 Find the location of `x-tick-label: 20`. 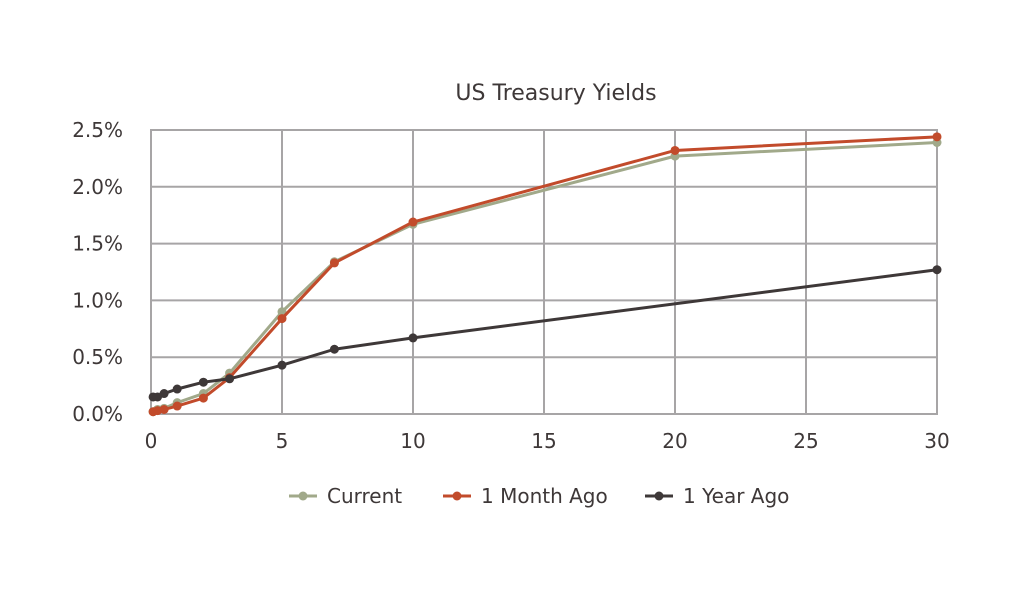

x-tick-label: 20 is located at coordinates (674, 441).